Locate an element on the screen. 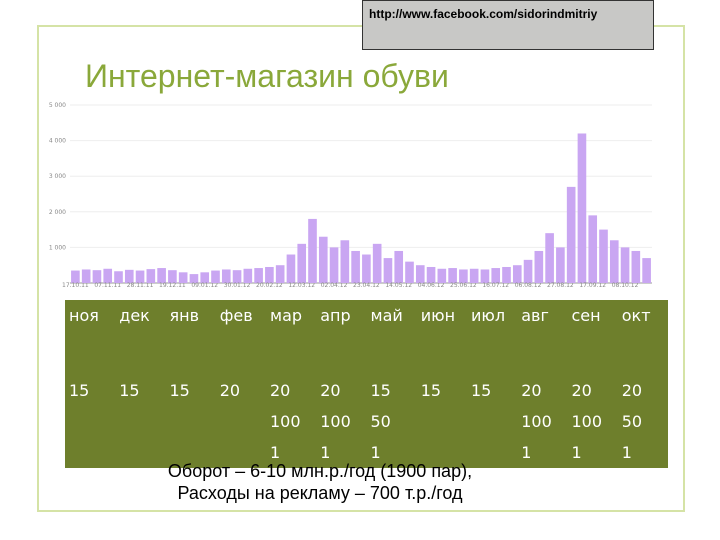 The height and width of the screenshot is (540, 720). table-cell: апр is located at coordinates (335, 315).